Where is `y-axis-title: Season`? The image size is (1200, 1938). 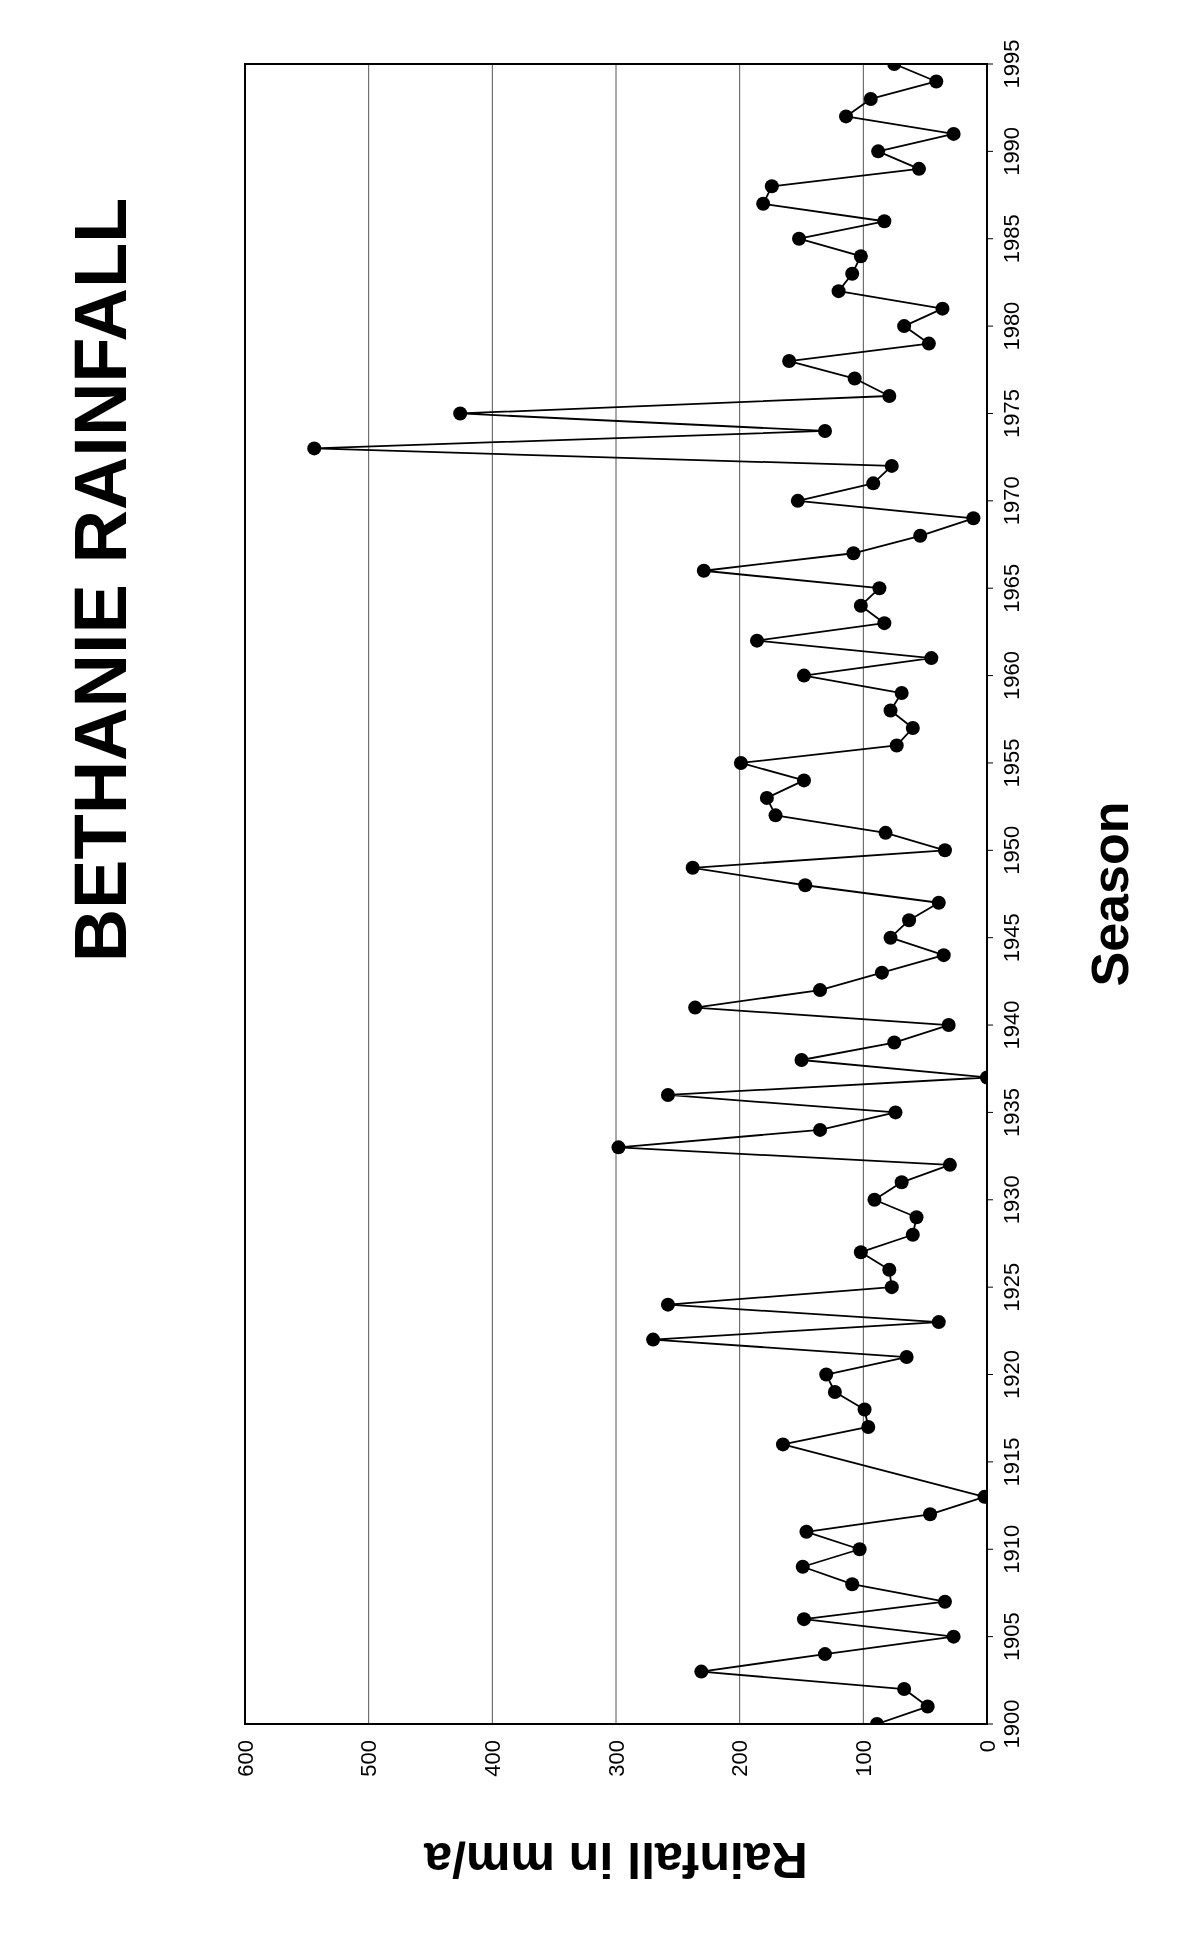
y-axis-title: Season is located at coordinates (1110, 894).